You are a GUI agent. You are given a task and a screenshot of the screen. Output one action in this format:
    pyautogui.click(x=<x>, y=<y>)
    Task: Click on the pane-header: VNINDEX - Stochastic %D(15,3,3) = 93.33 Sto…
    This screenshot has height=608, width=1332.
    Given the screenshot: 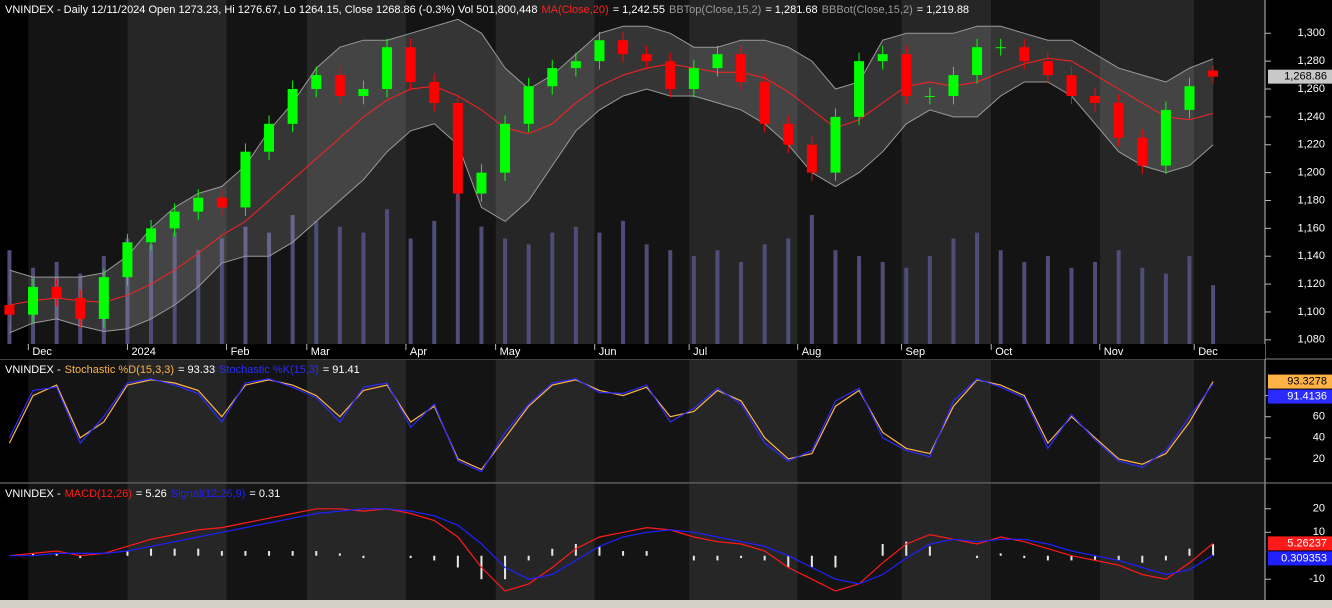 What is the action you would take?
    pyautogui.click(x=182, y=370)
    